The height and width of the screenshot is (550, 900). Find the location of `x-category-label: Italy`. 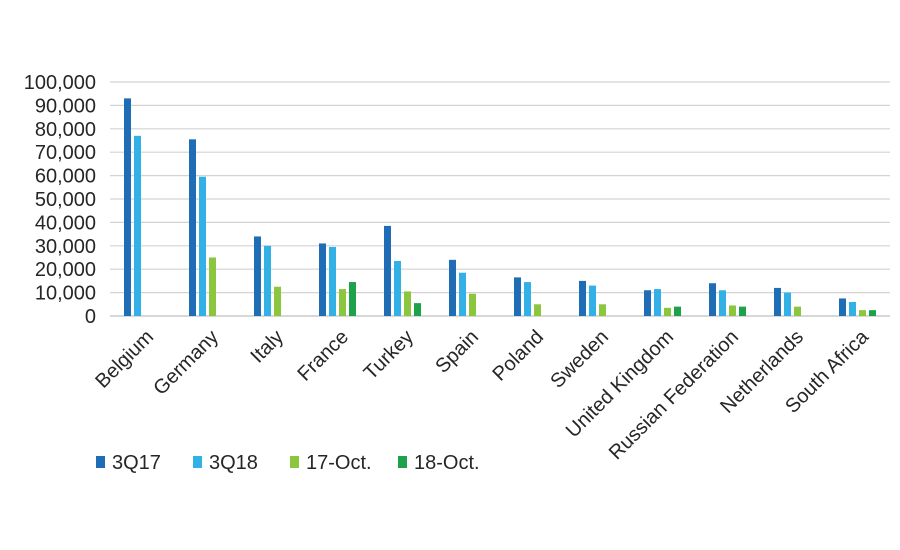

x-category-label: Italy is located at coordinates (267, 346).